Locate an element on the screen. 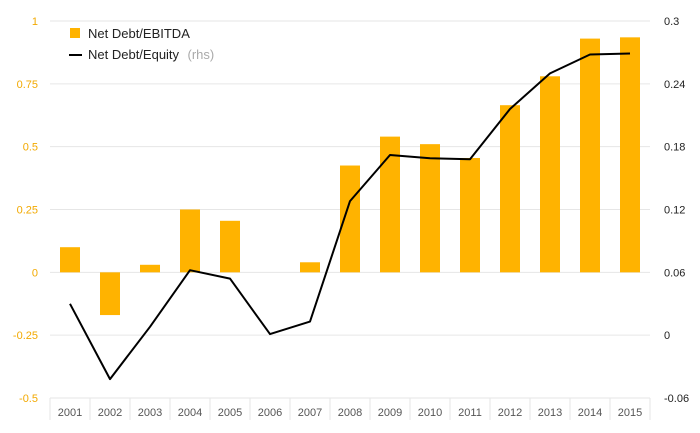  x-tick-label: 2001 is located at coordinates (70, 413).